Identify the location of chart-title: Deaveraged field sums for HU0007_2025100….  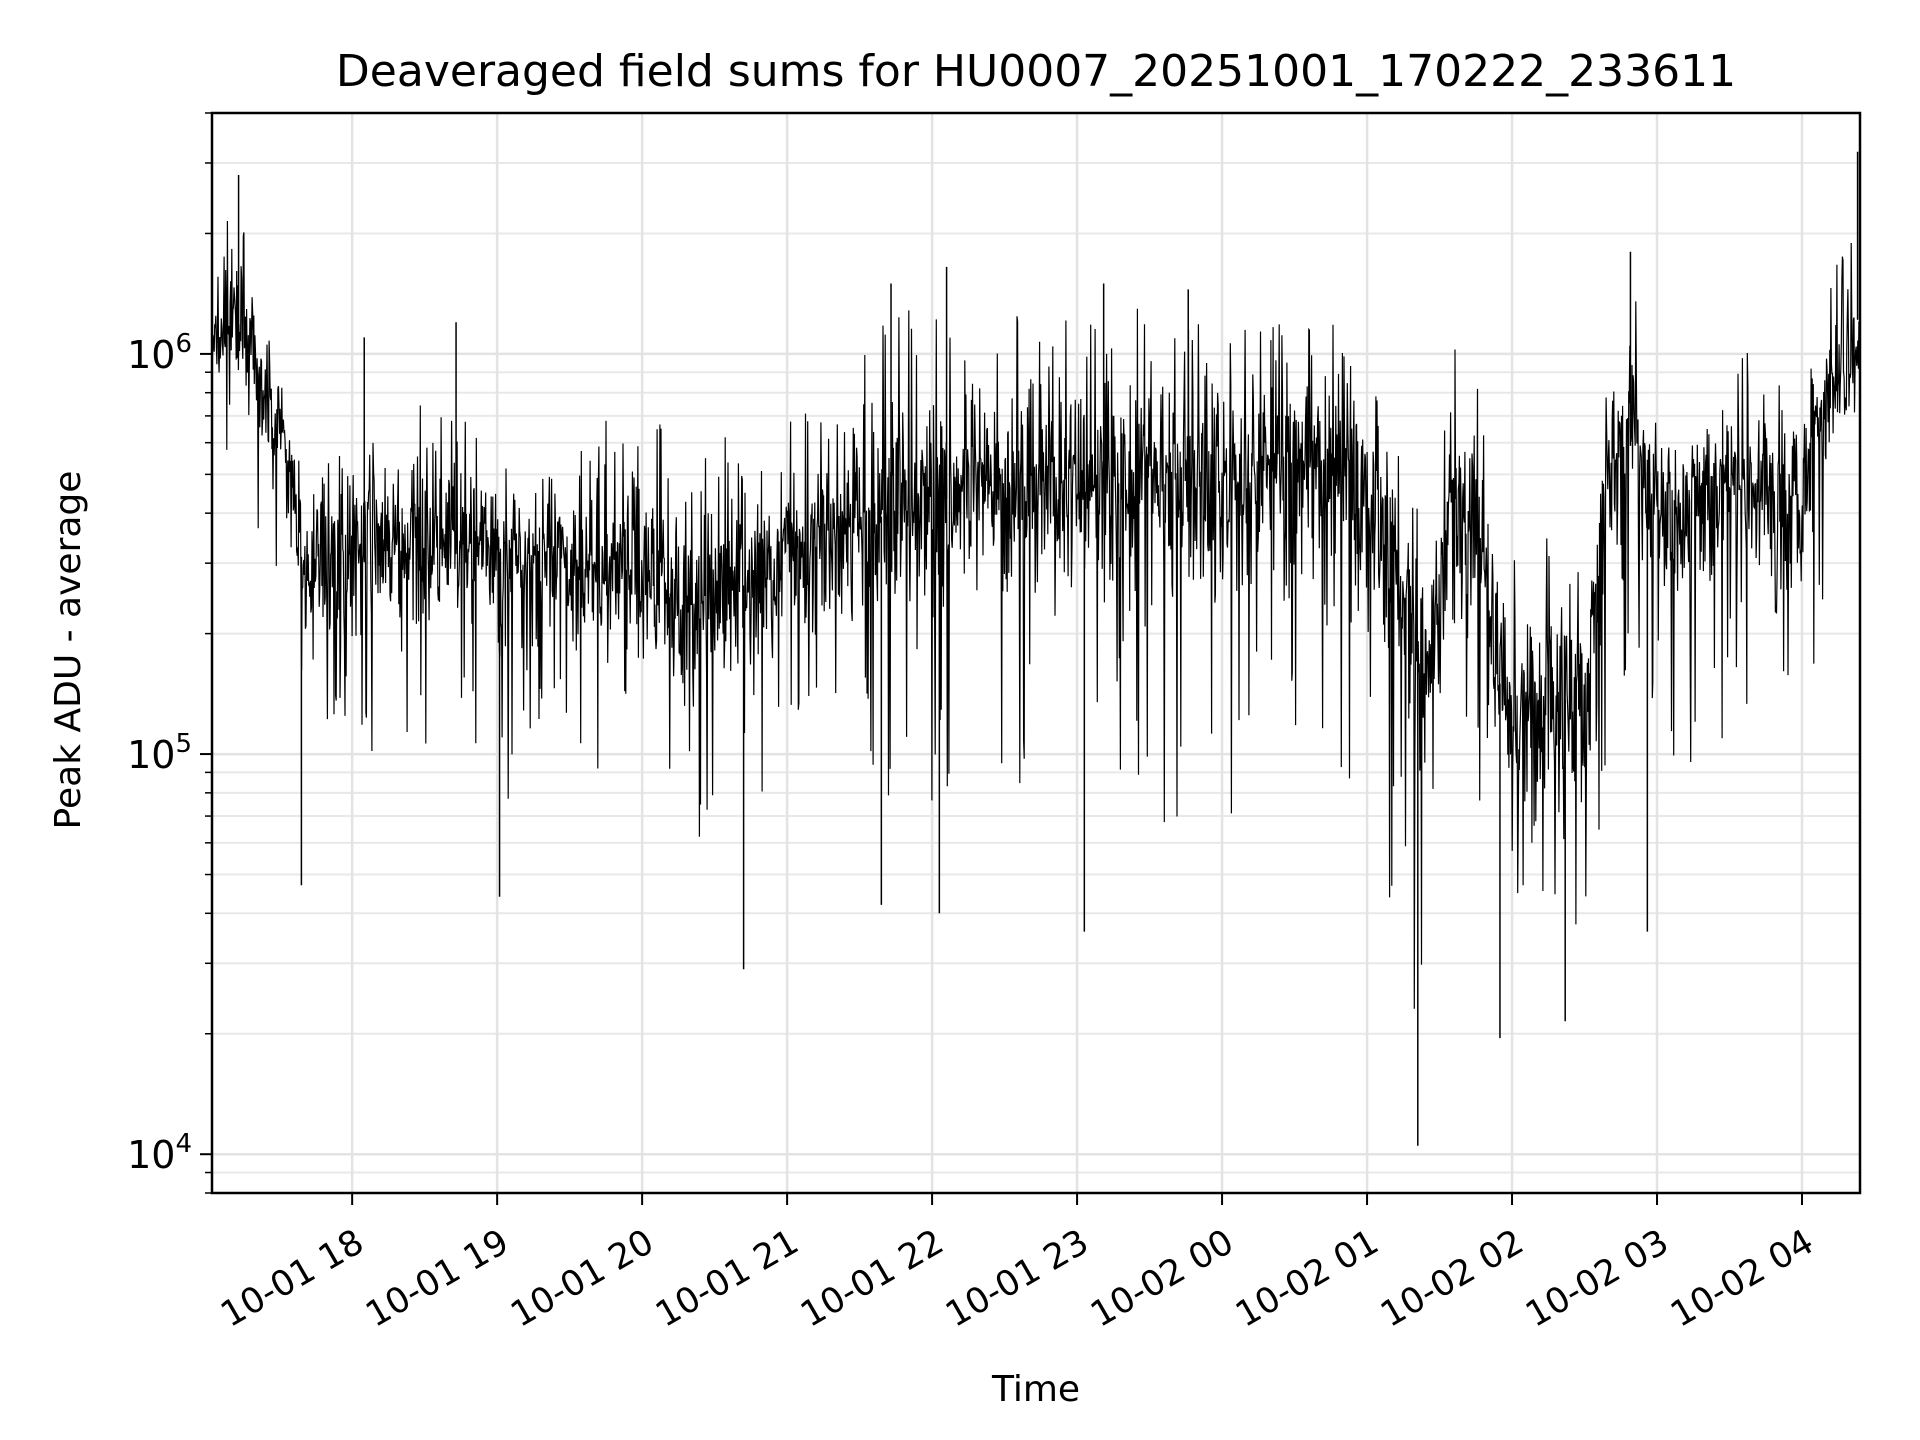
(1036, 71).